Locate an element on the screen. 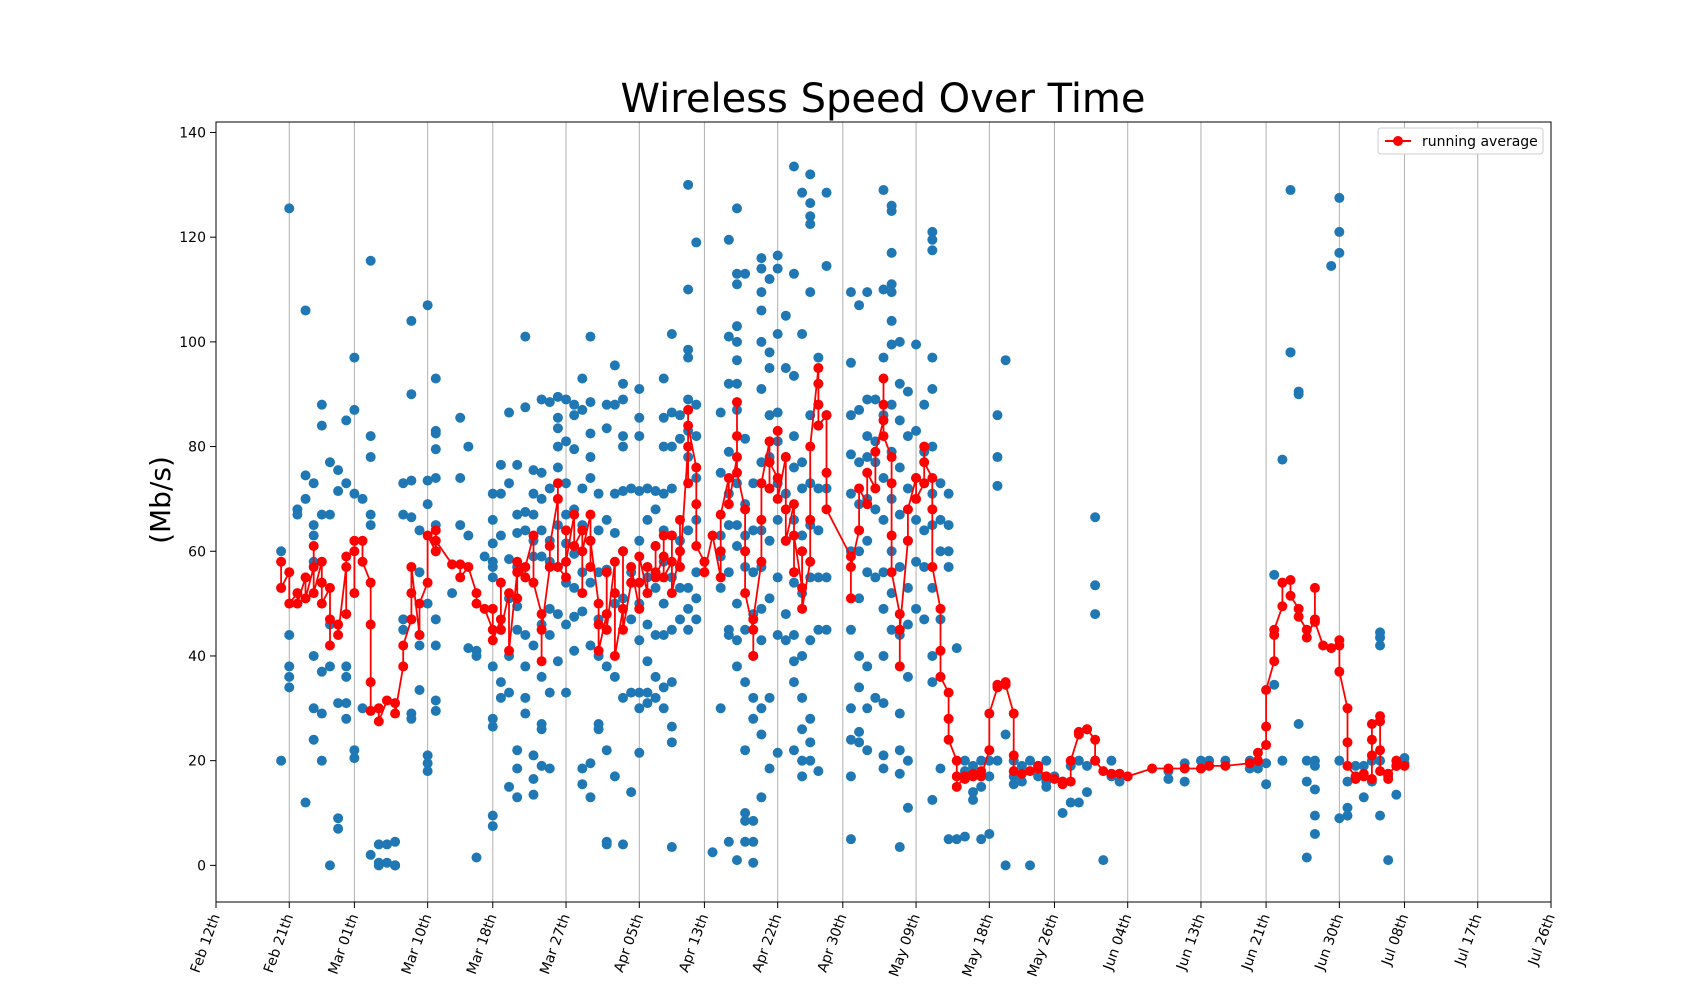 This screenshot has height=1000, width=1700. legend-box is located at coordinates (1460, 141).